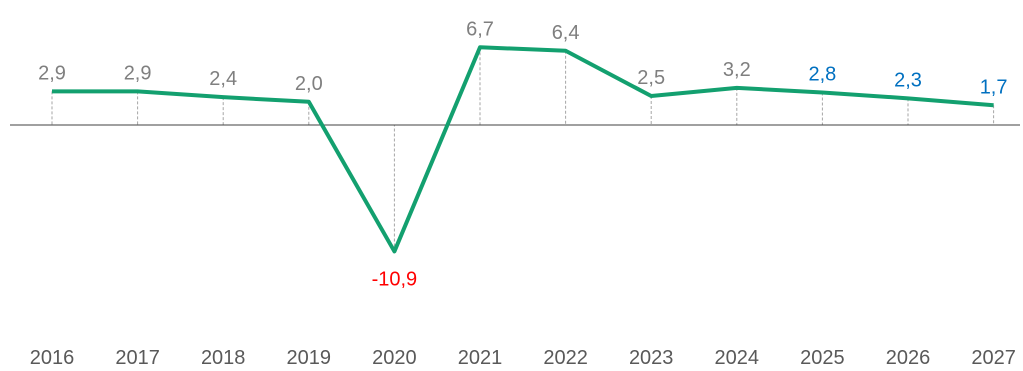 Image resolution: width=1023 pixels, height=371 pixels. What do you see at coordinates (737, 358) in the screenshot?
I see `x-tick-label: 2024` at bounding box center [737, 358].